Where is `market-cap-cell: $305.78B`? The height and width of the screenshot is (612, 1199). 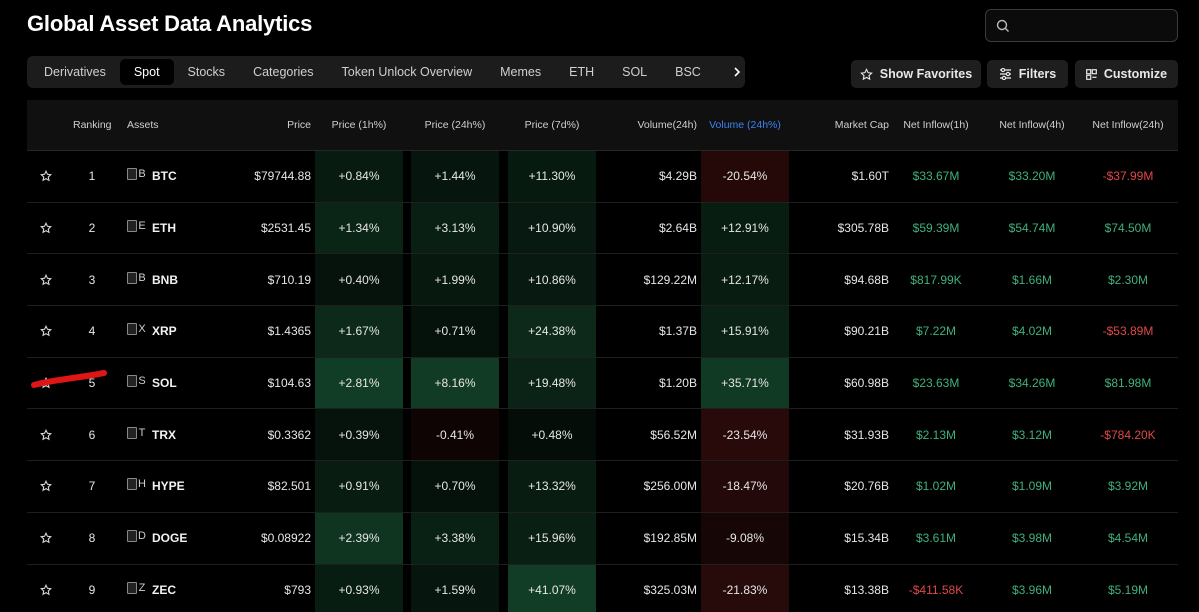 market-cap-cell: $305.78B is located at coordinates (863, 228).